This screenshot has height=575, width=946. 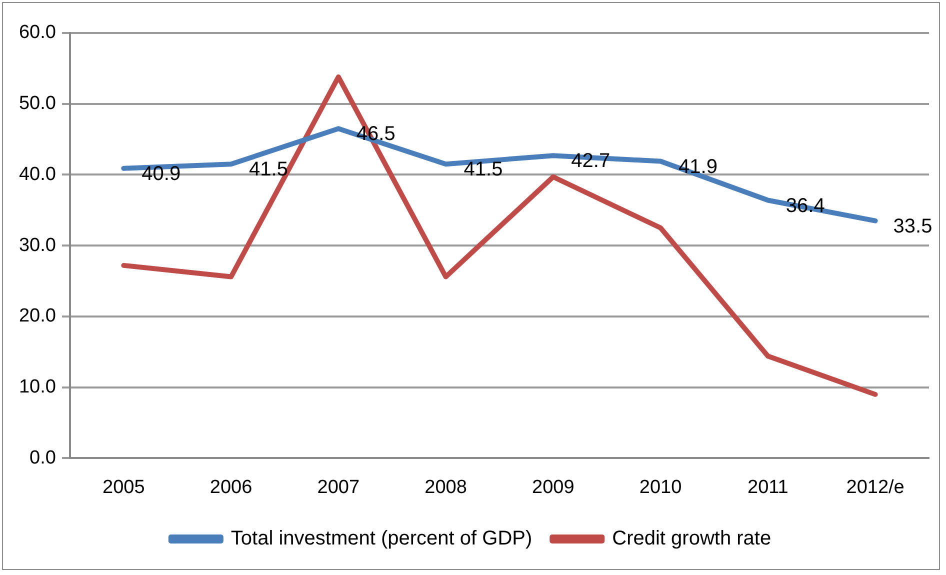 I want to click on data-label: 41.9, so click(x=698, y=167).